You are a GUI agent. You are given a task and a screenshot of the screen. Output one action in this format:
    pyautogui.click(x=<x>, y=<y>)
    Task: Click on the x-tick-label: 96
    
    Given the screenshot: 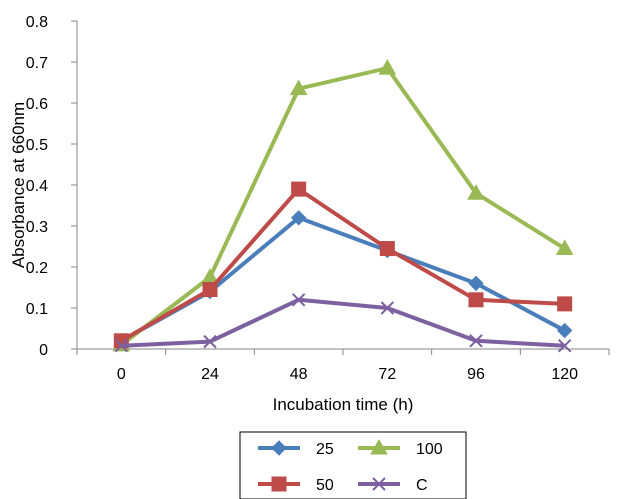 What is the action you would take?
    pyautogui.click(x=476, y=374)
    